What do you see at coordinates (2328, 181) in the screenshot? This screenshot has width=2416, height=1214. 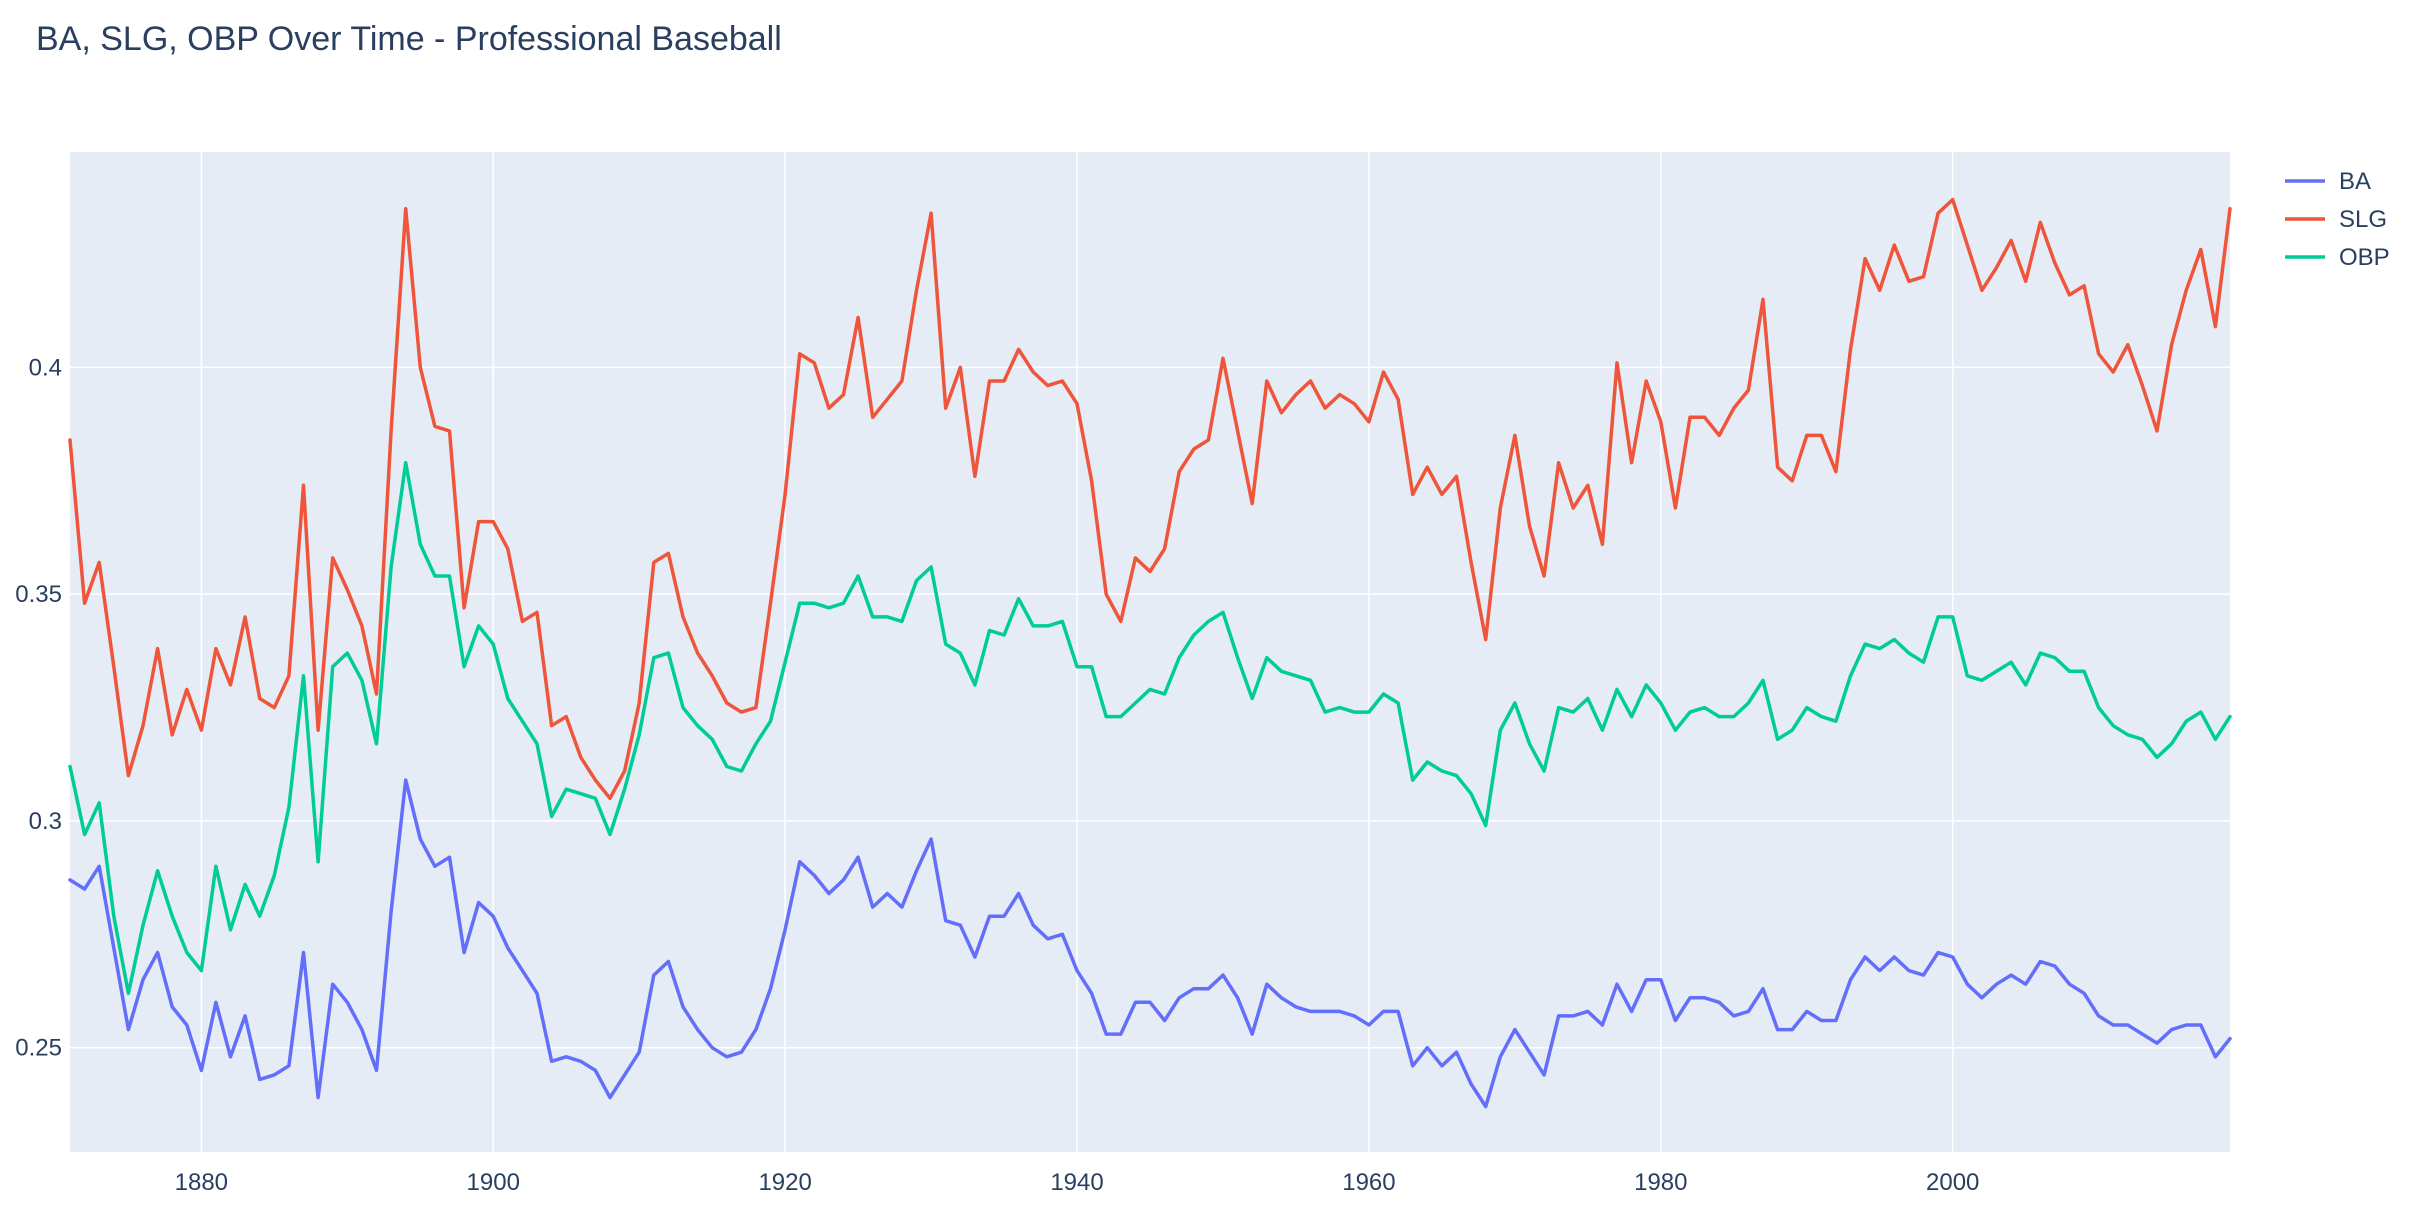 I see `legend-item-ba: BA` at bounding box center [2328, 181].